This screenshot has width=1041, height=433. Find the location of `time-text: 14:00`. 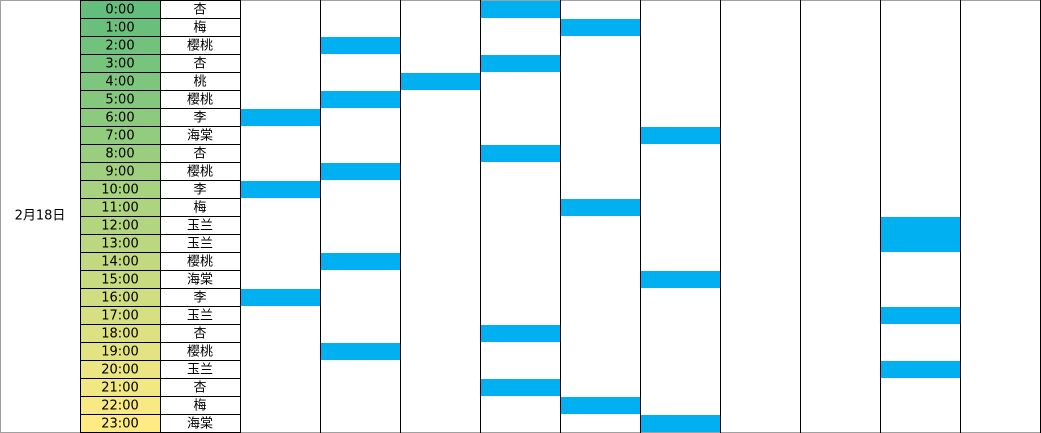

time-text: 14:00 is located at coordinates (119, 262).